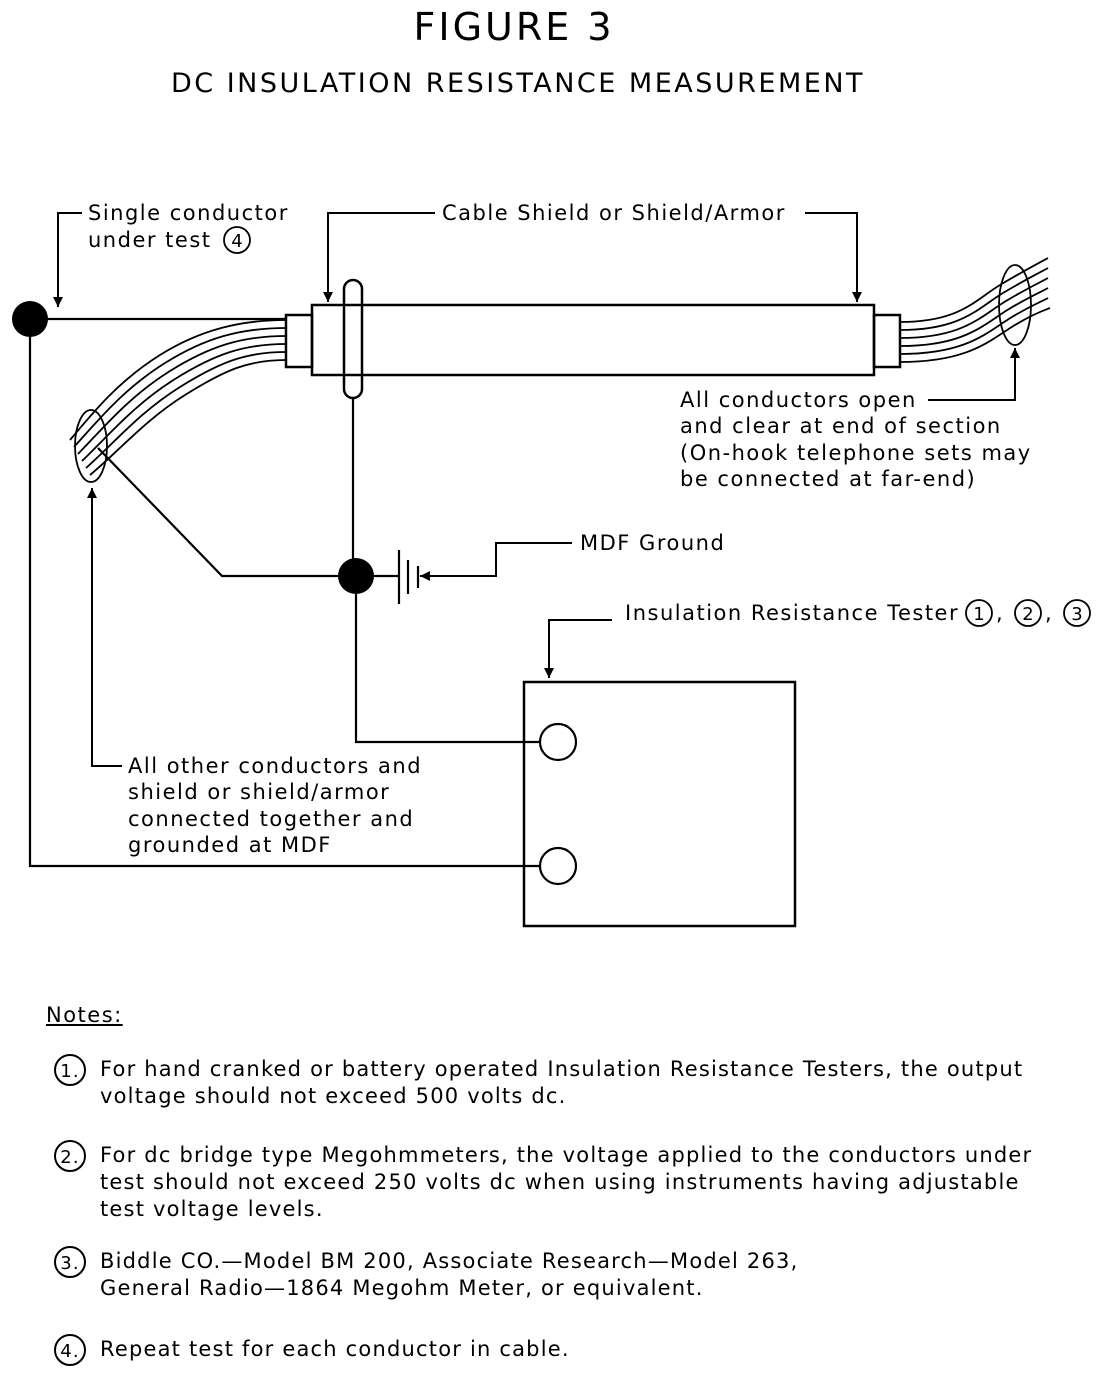 The width and height of the screenshot is (1102, 1381). I want to click on bundle-to-ground-wire, so click(226, 512).